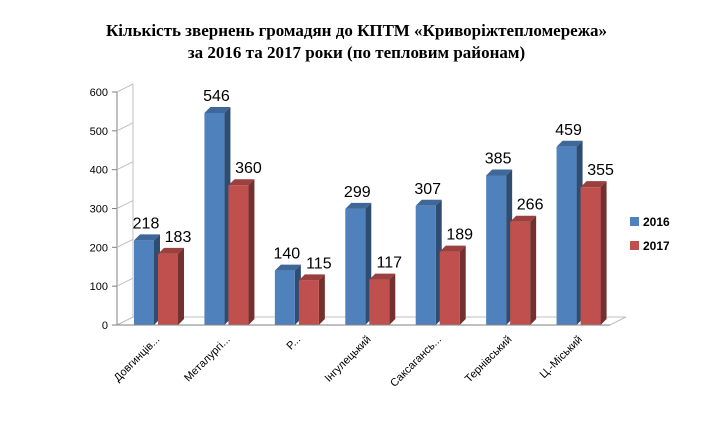 The height and width of the screenshot is (438, 713). What do you see at coordinates (99, 93) in the screenshot?
I see `y-tick-label: 600` at bounding box center [99, 93].